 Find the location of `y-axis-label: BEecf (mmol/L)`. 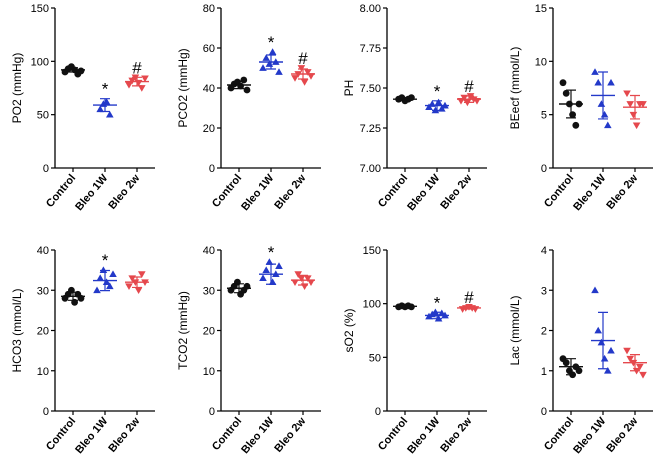

y-axis-label: BEecf (mmol/L) is located at coordinates (515, 88).